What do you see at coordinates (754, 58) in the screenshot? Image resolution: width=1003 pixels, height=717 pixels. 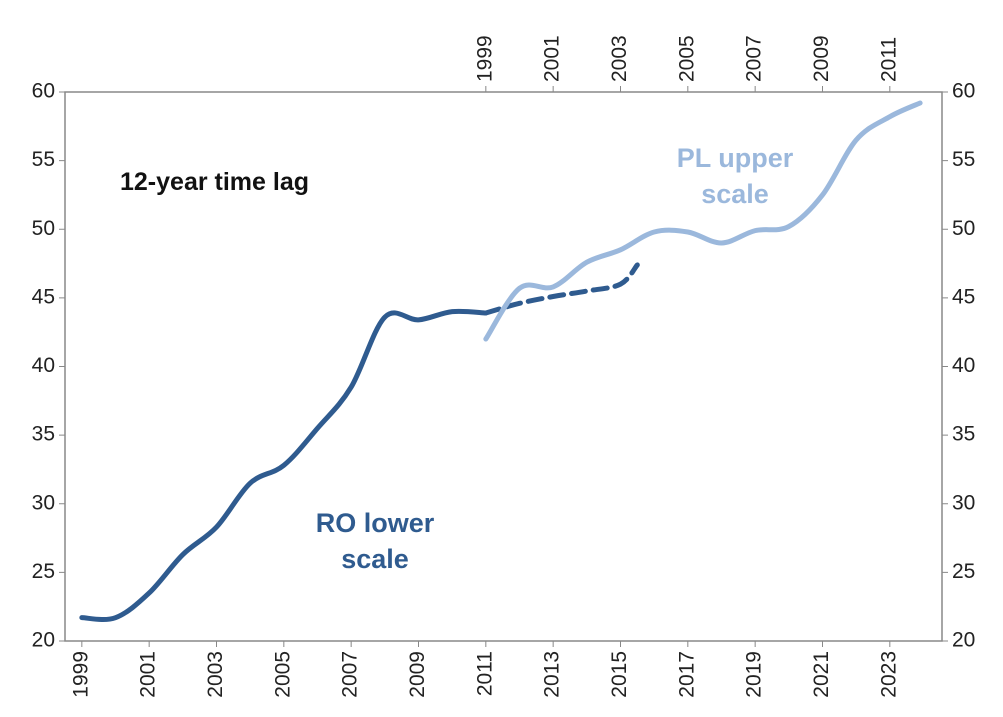 I see `x2-tick-label: 2007` at bounding box center [754, 58].